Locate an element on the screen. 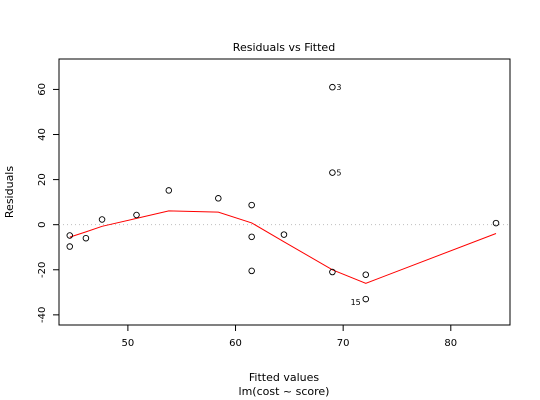 This screenshot has height=400, width=540. y-axis-label: Residuals is located at coordinates (9, 192).